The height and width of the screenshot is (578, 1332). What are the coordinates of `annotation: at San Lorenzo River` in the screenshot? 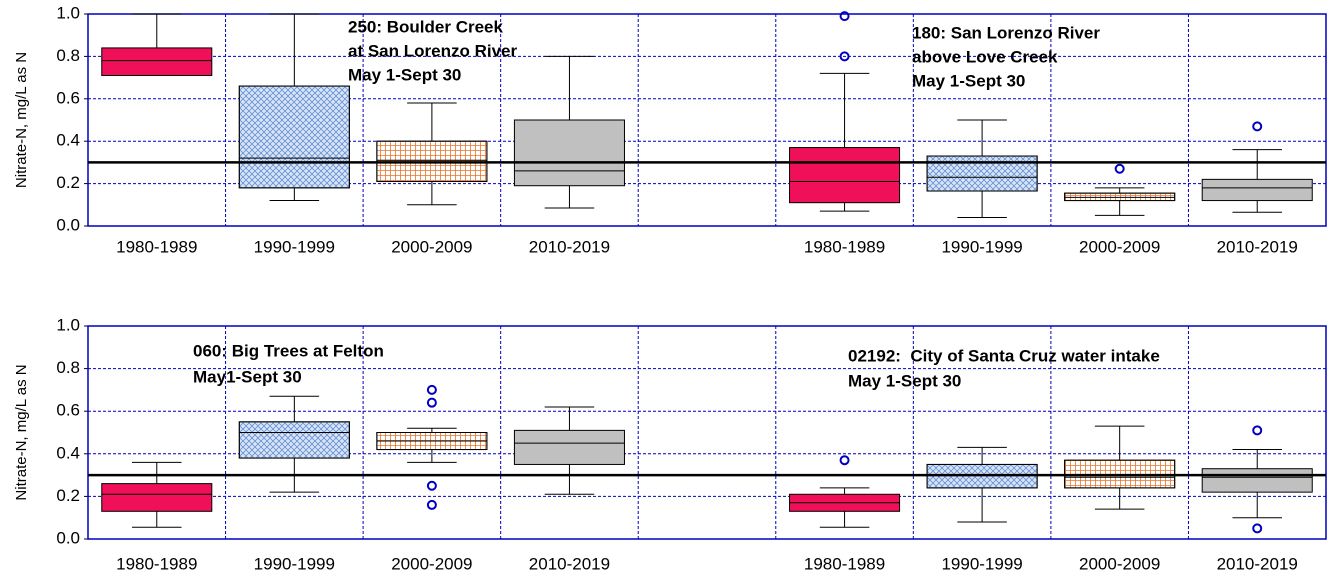 It's located at (432, 50).